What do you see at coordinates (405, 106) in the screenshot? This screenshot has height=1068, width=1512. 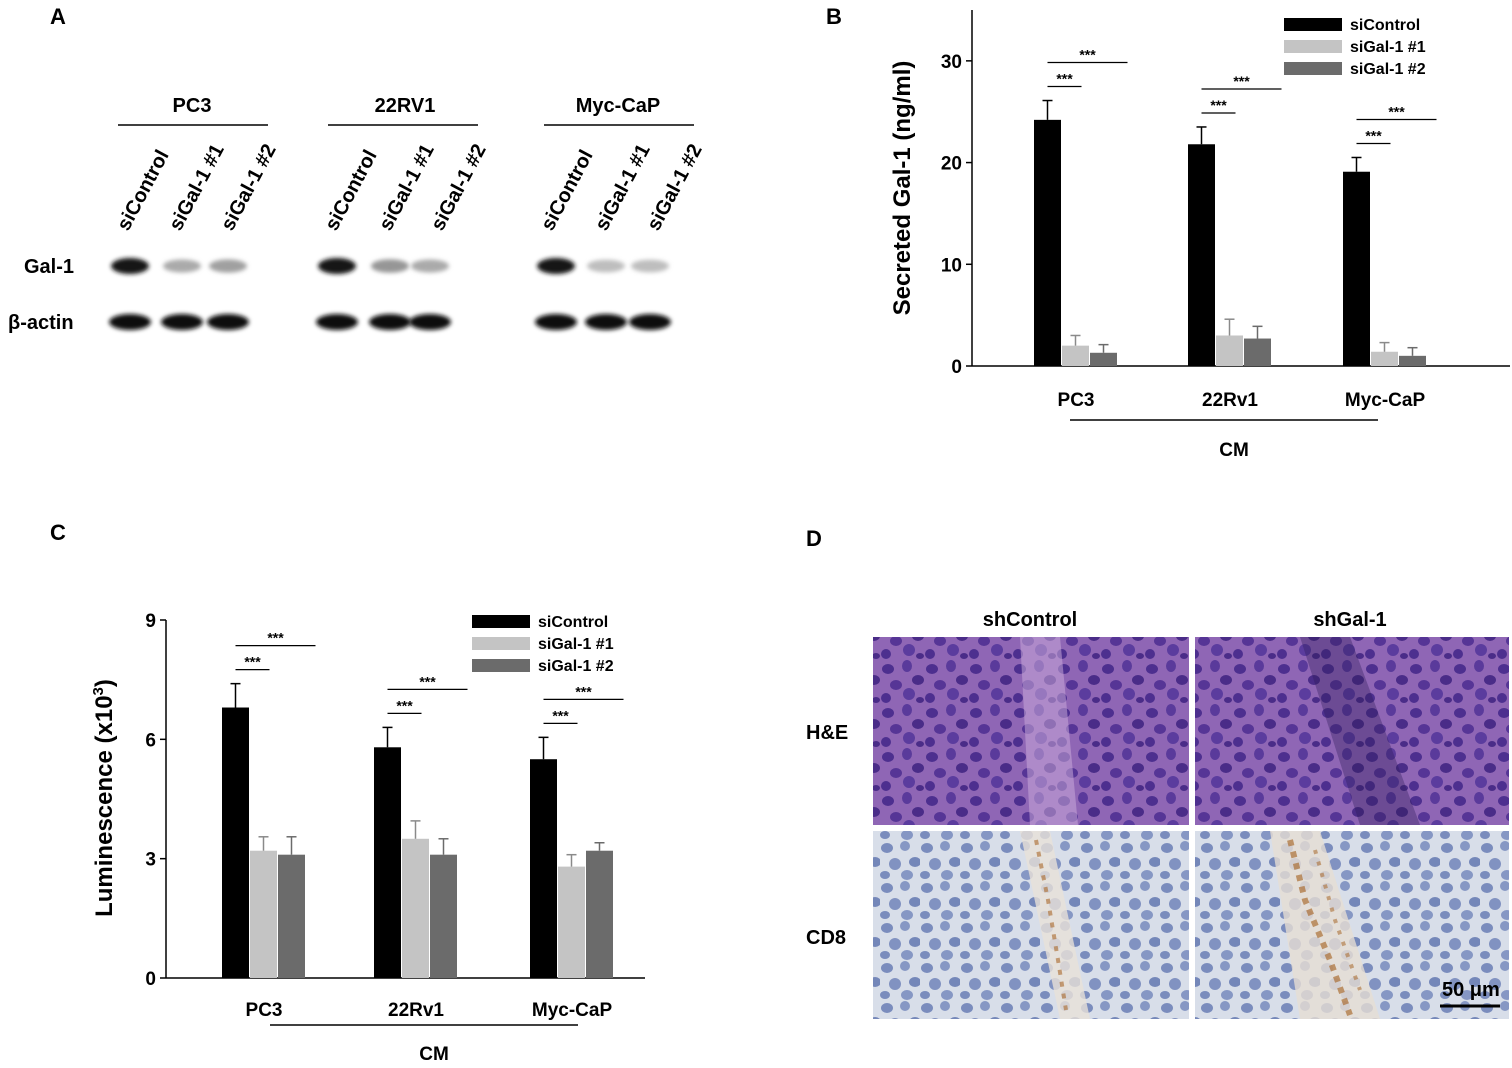 I see `blot-group-label: 22RV1` at bounding box center [405, 106].